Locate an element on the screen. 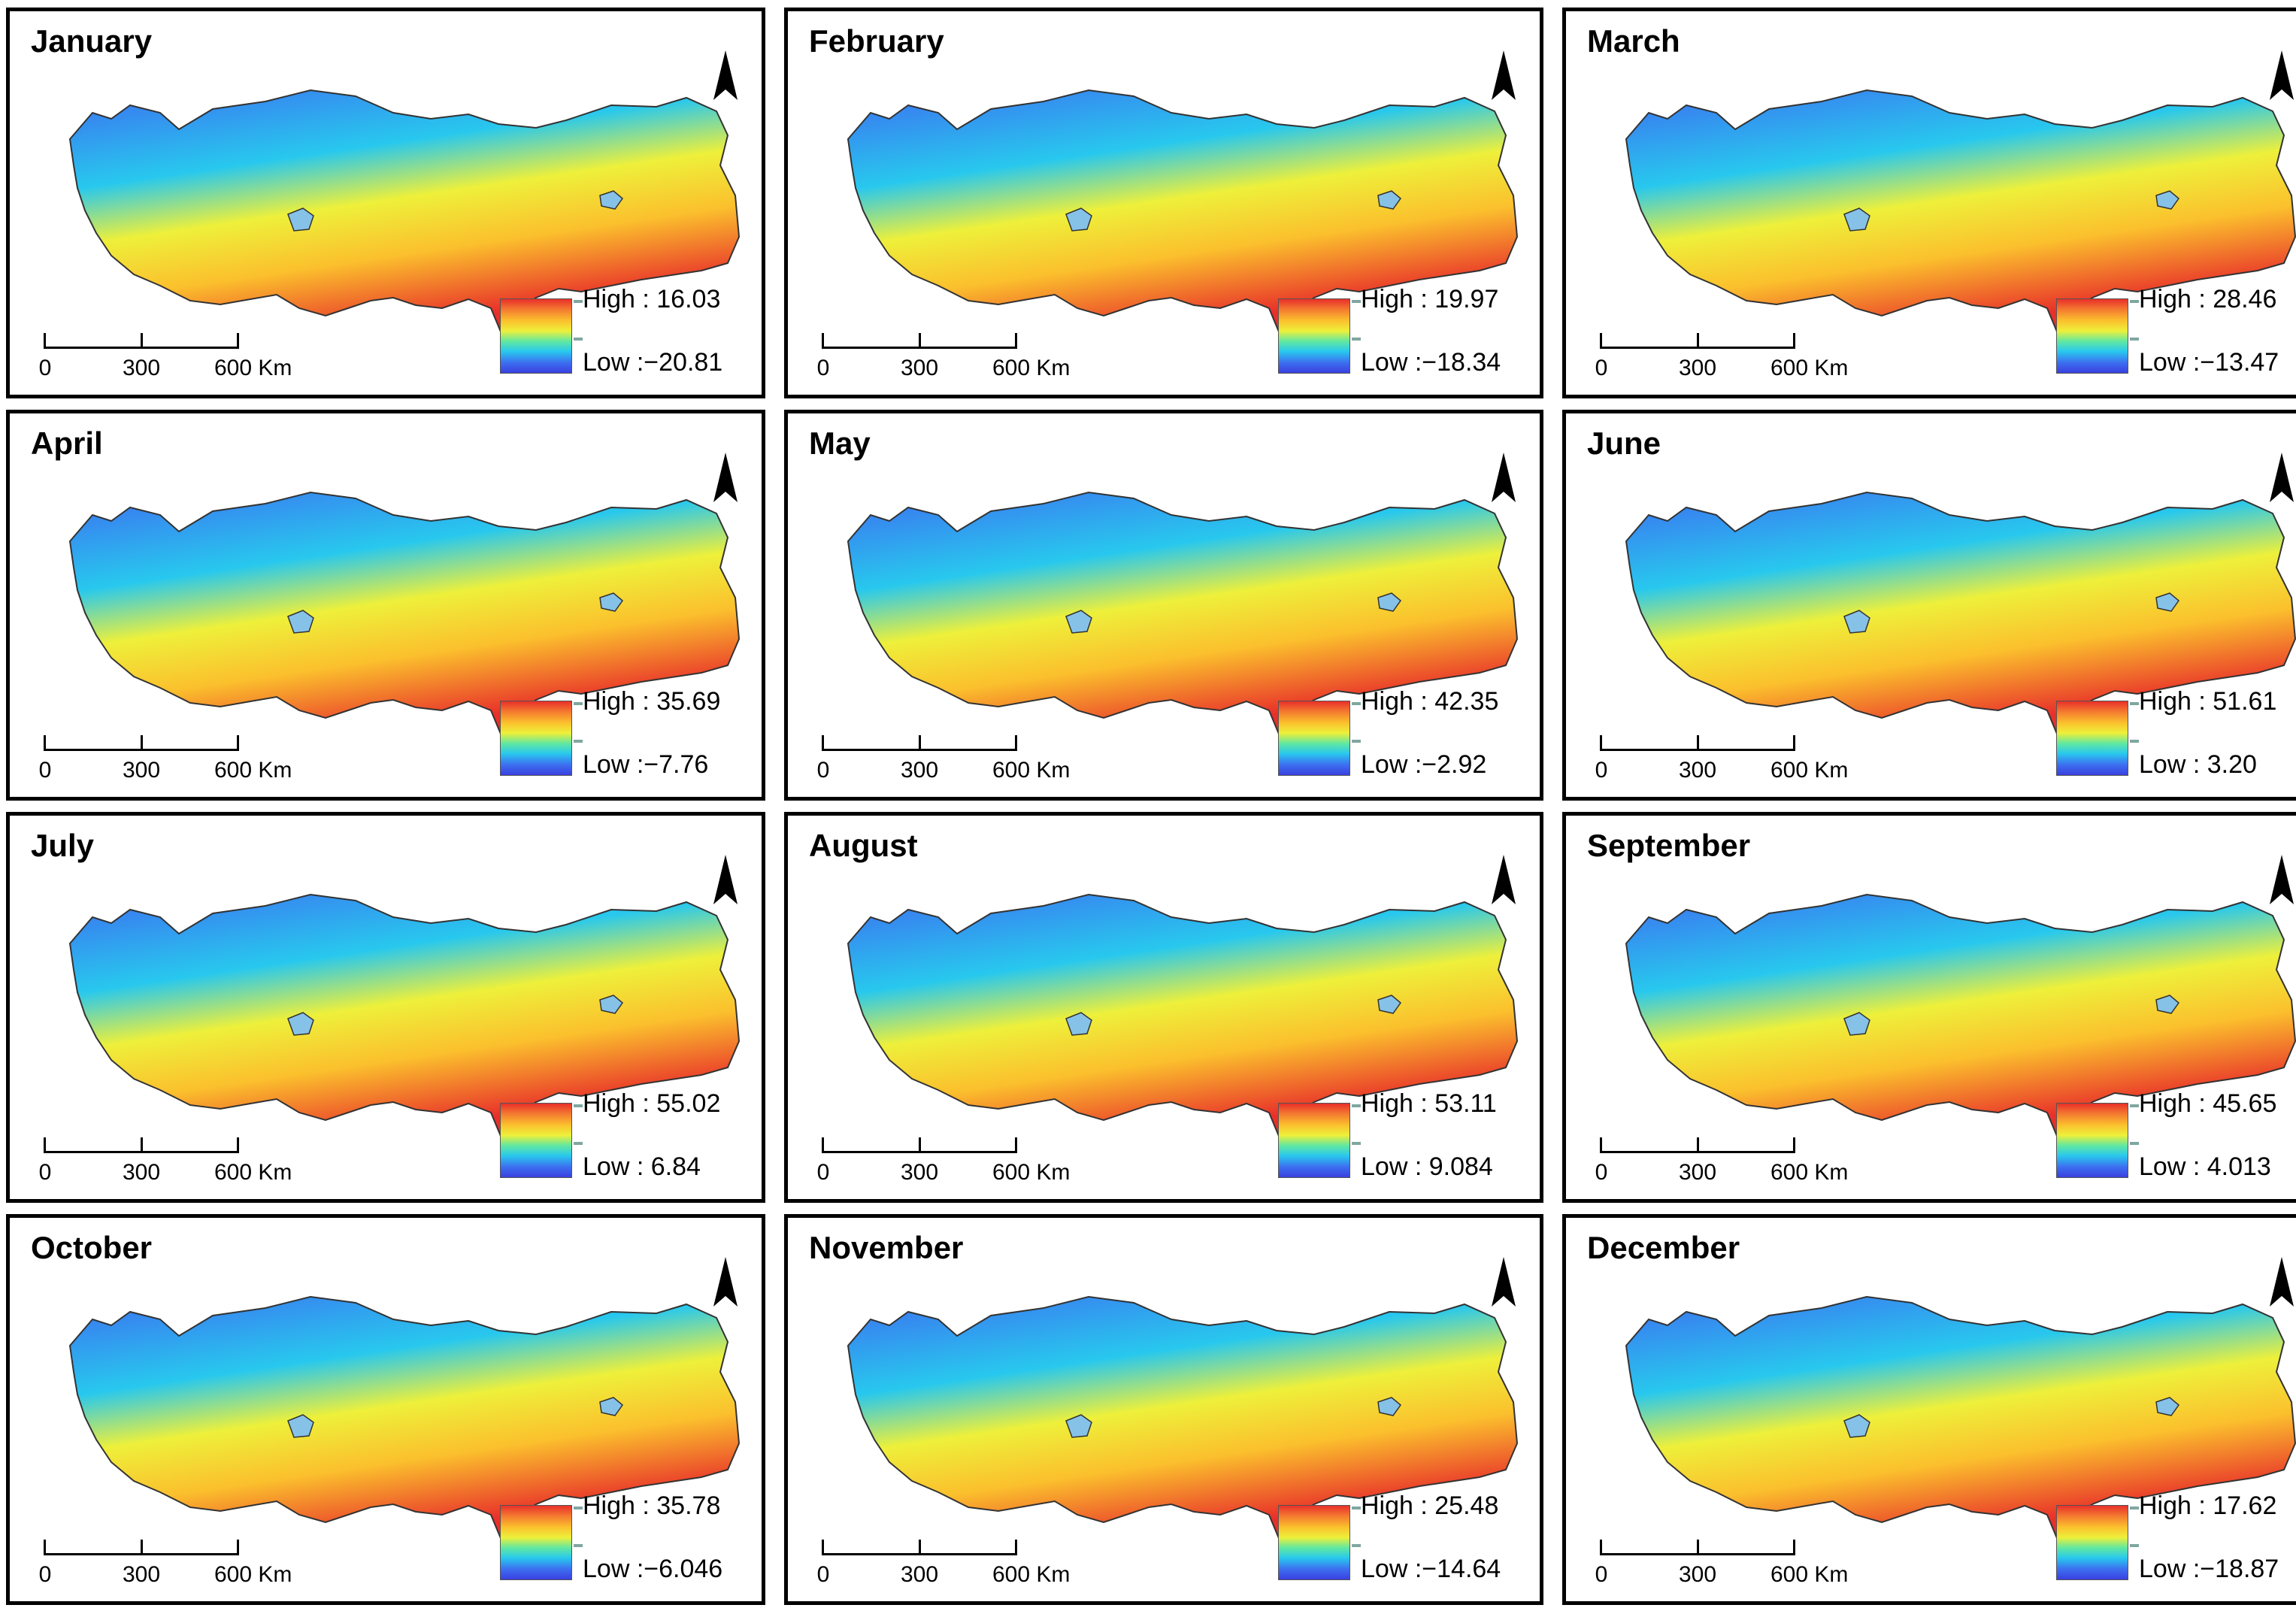 The image size is (2296, 1614). panel-title: March is located at coordinates (1633, 41).